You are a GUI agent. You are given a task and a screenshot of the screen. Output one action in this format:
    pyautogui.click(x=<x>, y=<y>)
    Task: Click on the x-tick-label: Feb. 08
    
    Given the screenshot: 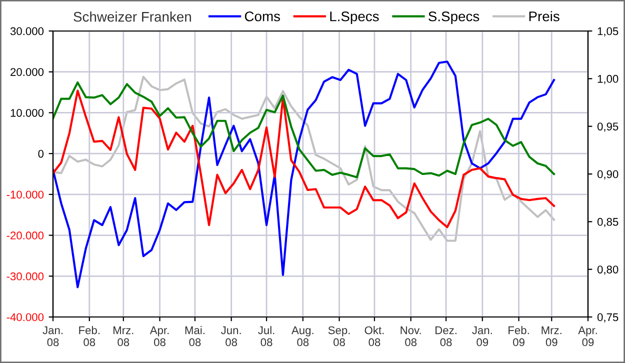 What is the action you would take?
    pyautogui.click(x=89, y=336)
    